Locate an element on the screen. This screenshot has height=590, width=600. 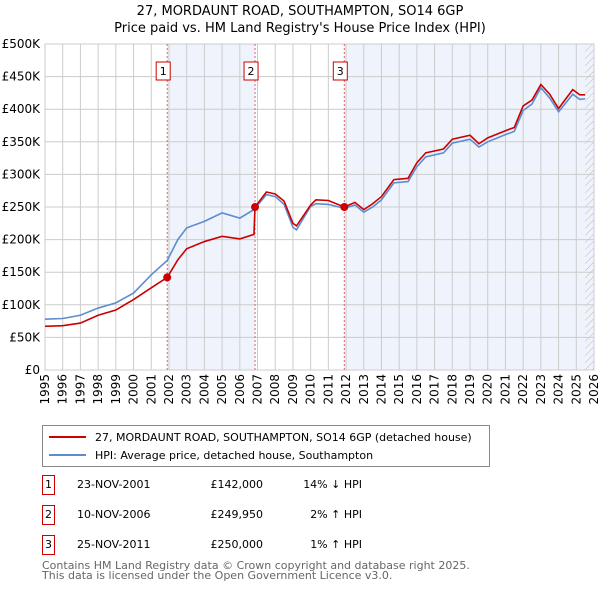
x-tick-label: 1996 is located at coordinates (63, 389).